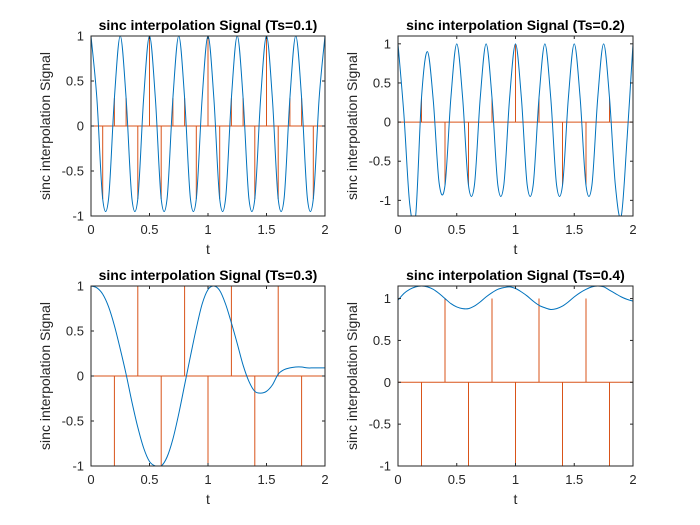  I want to click on chart-title: sinc interpolation Signal (Ts=0.3), so click(208, 275).